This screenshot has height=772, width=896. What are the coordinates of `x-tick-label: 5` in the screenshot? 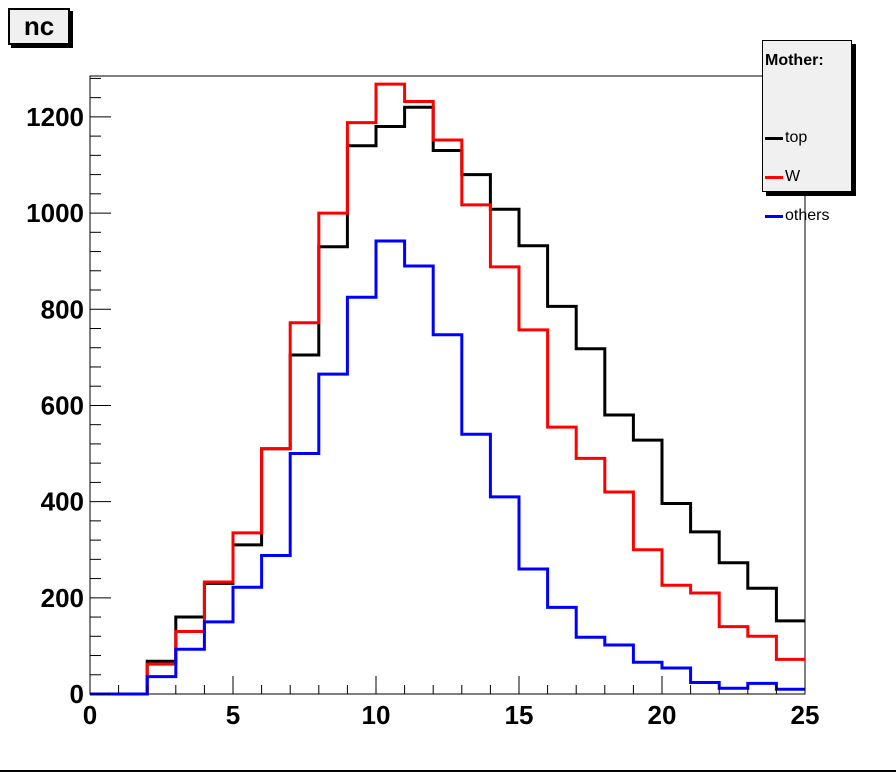 It's located at (233, 715).